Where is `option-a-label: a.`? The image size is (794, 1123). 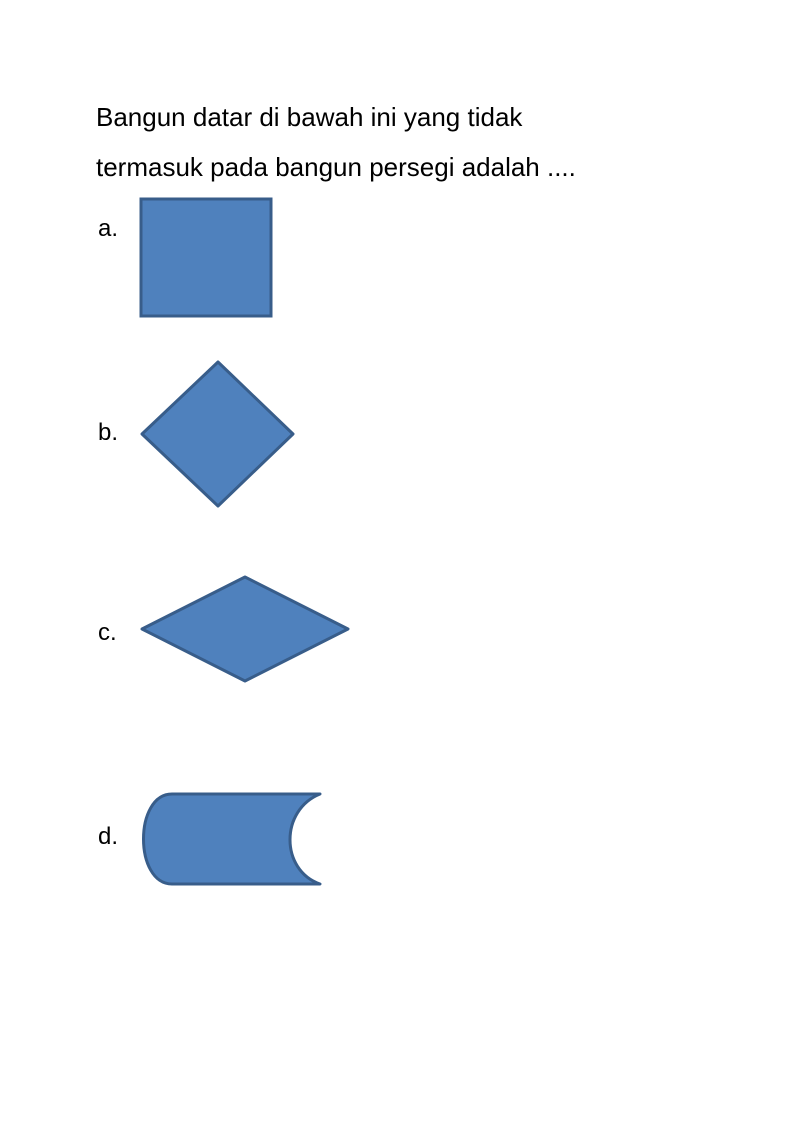 option-a-label: a. is located at coordinates (108, 228).